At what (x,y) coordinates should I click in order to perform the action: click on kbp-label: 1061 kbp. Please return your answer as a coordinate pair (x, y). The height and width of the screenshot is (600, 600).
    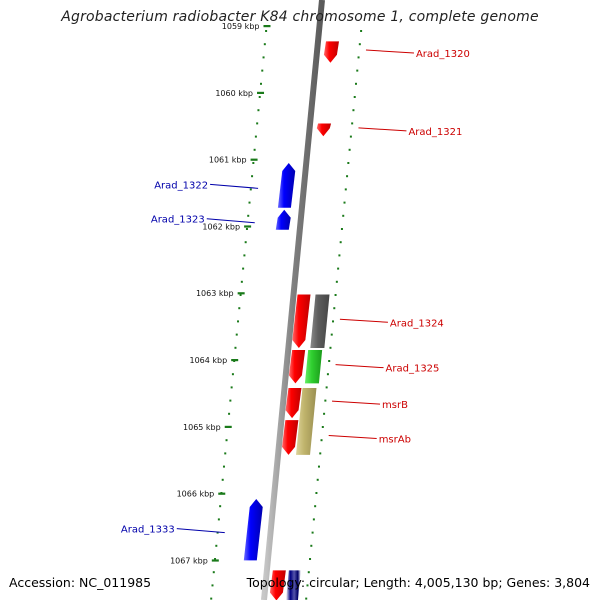
    Looking at the image, I should click on (228, 160).